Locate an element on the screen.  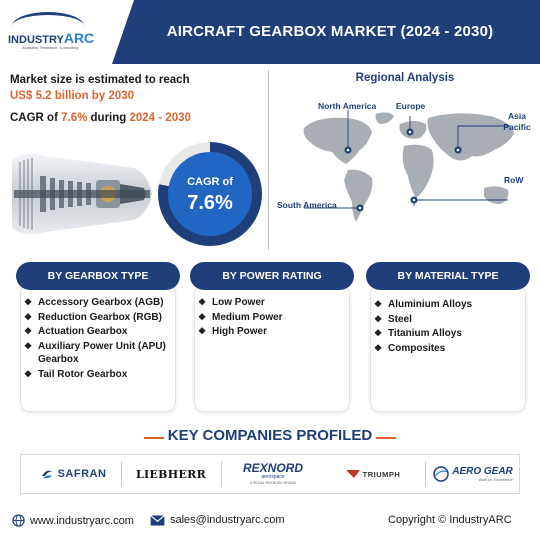
logo-suffix: ARC is located at coordinates (79, 38).